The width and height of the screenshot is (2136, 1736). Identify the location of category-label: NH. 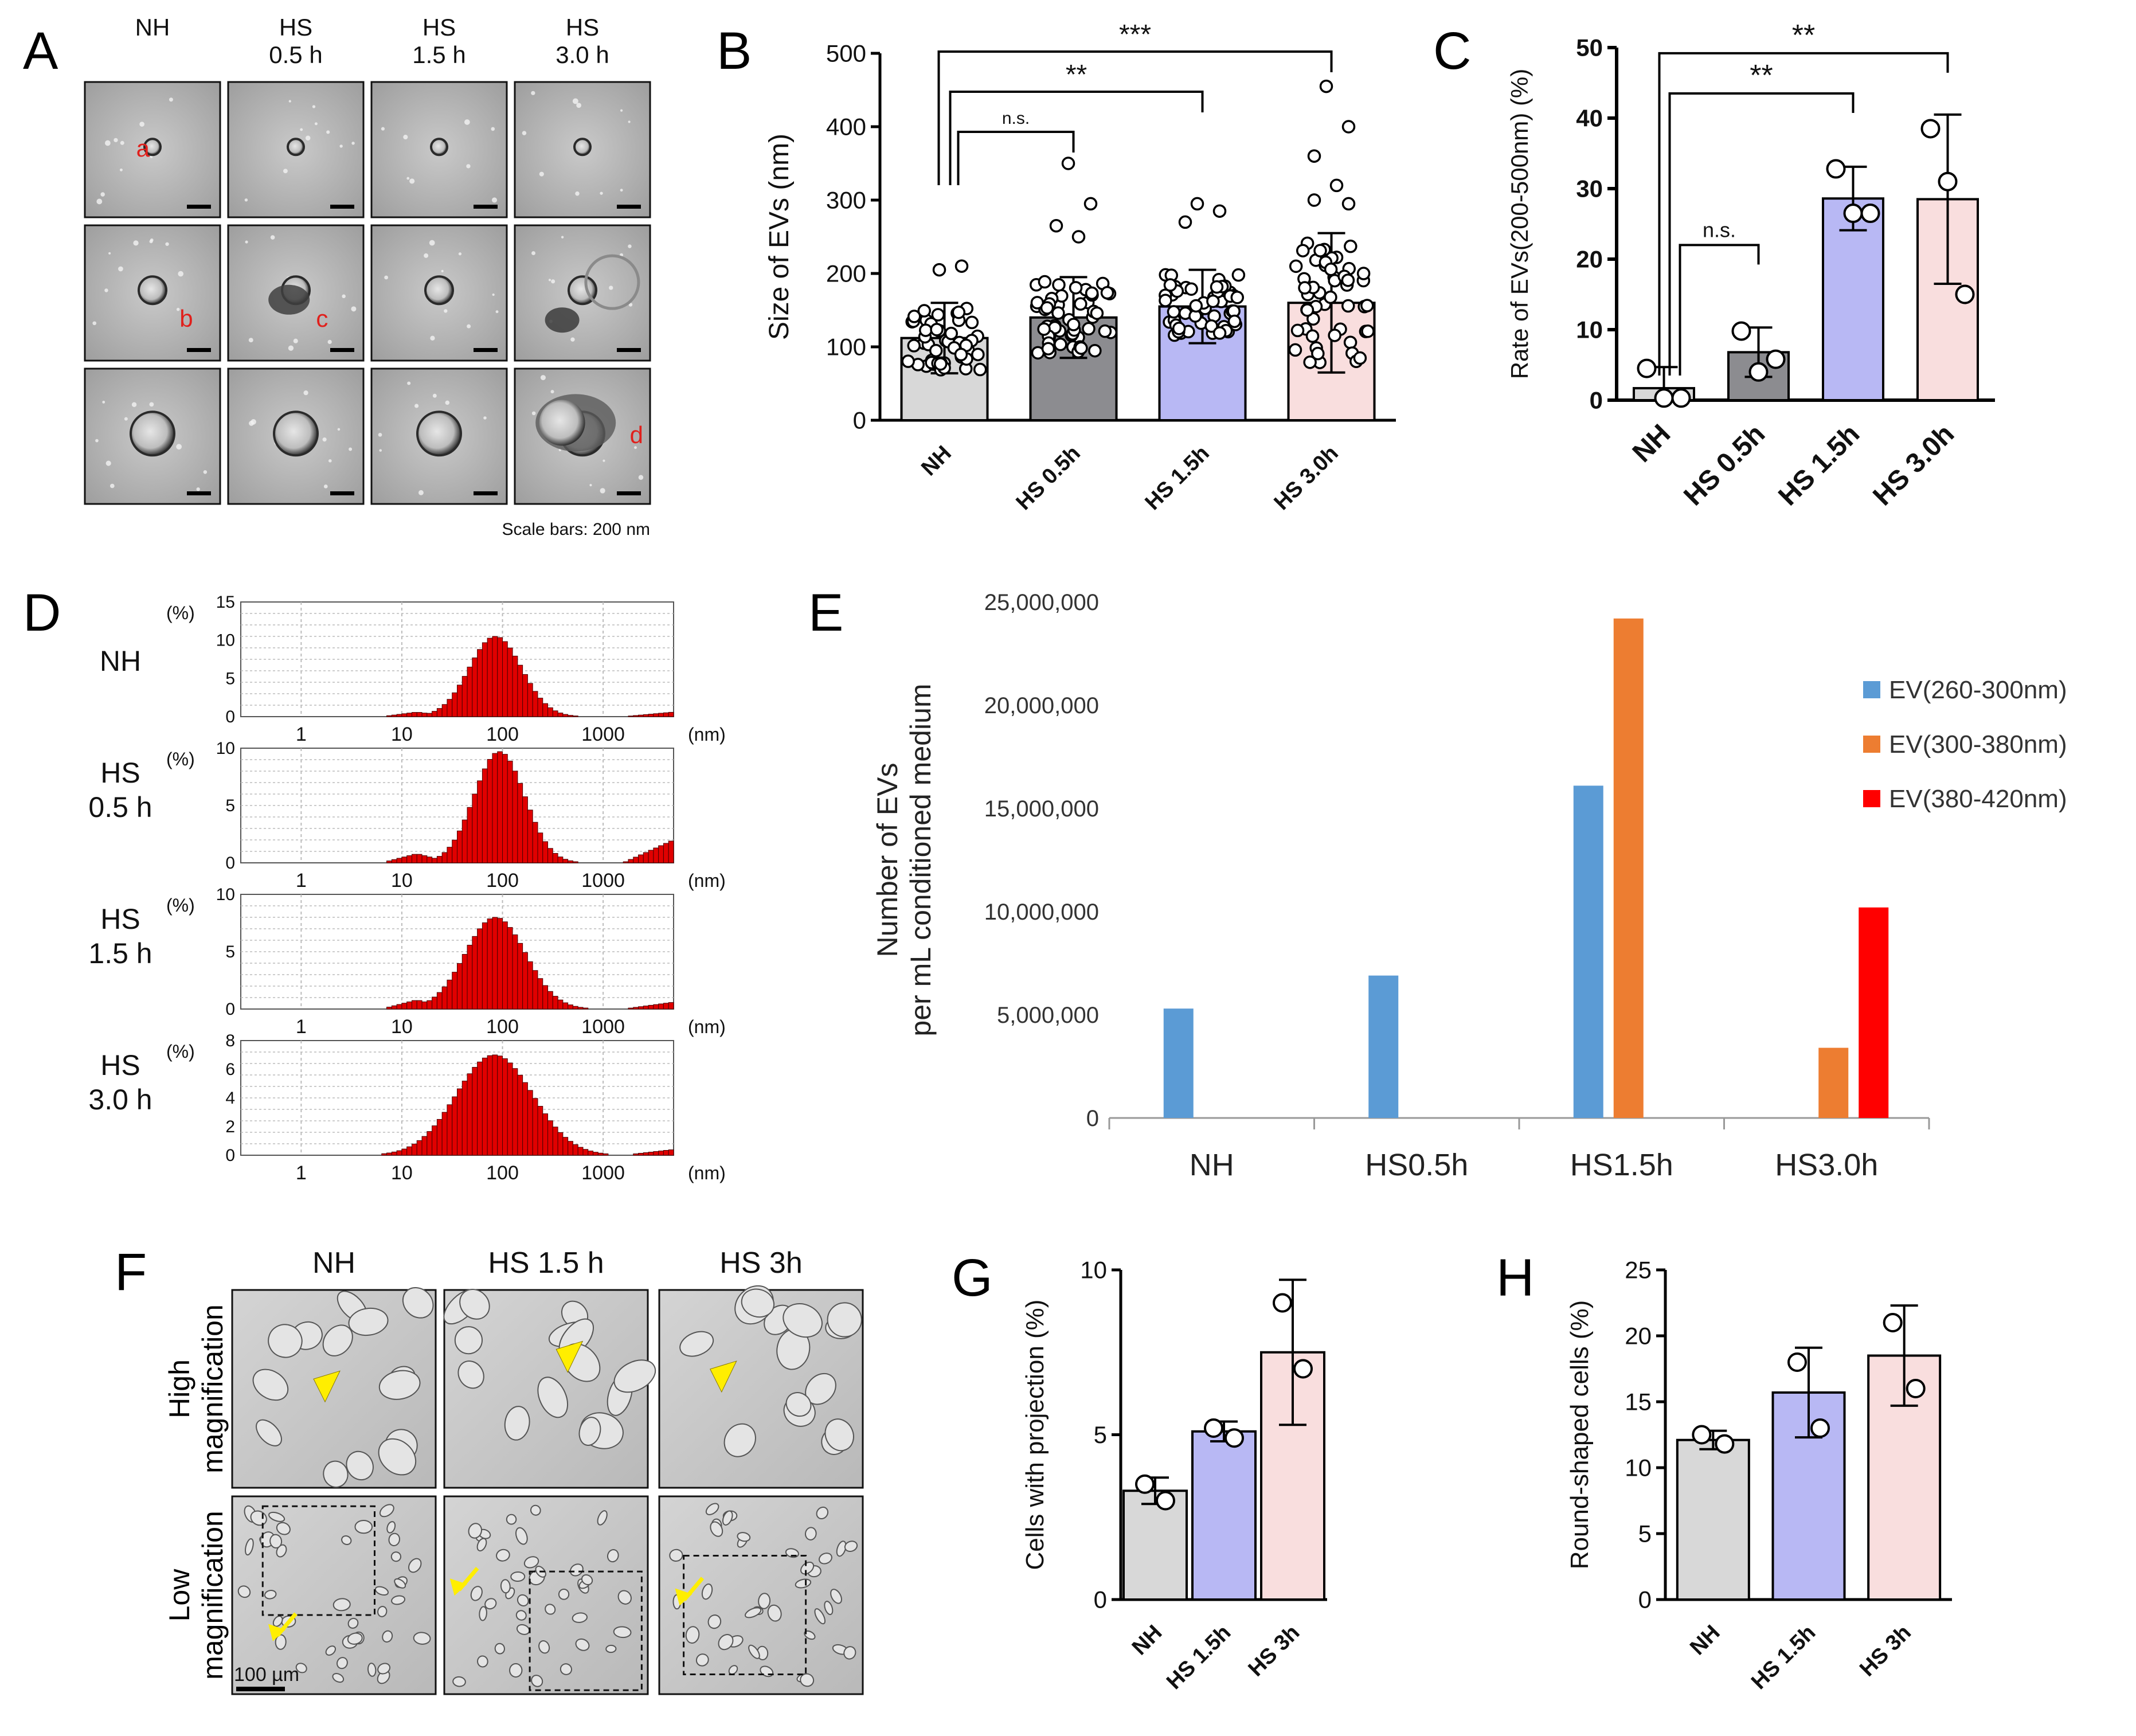
(937, 461).